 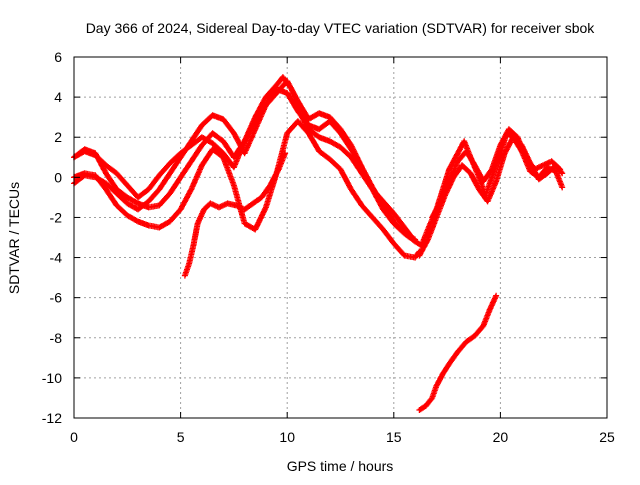 What do you see at coordinates (52, 378) in the screenshot?
I see `y-tick-label: -10` at bounding box center [52, 378].